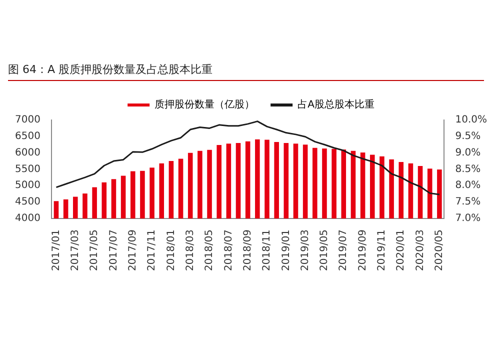 The height and width of the screenshot is (362, 500). What do you see at coordinates (286, 250) in the screenshot?
I see `x-tick-label: 2019/01` at bounding box center [286, 250].